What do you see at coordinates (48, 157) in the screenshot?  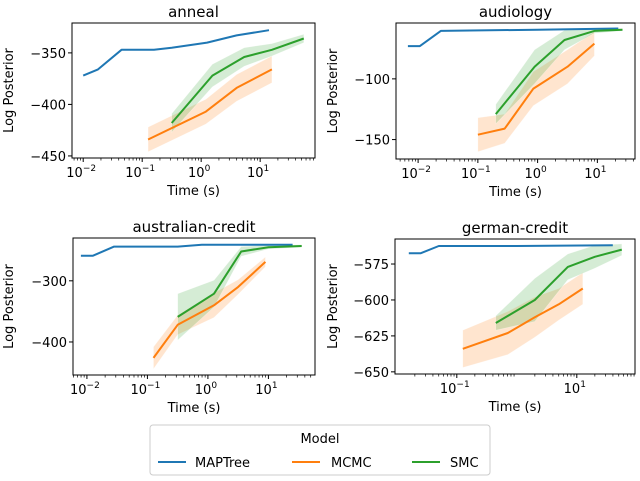 I see `y-tick-label: −450` at bounding box center [48, 157].